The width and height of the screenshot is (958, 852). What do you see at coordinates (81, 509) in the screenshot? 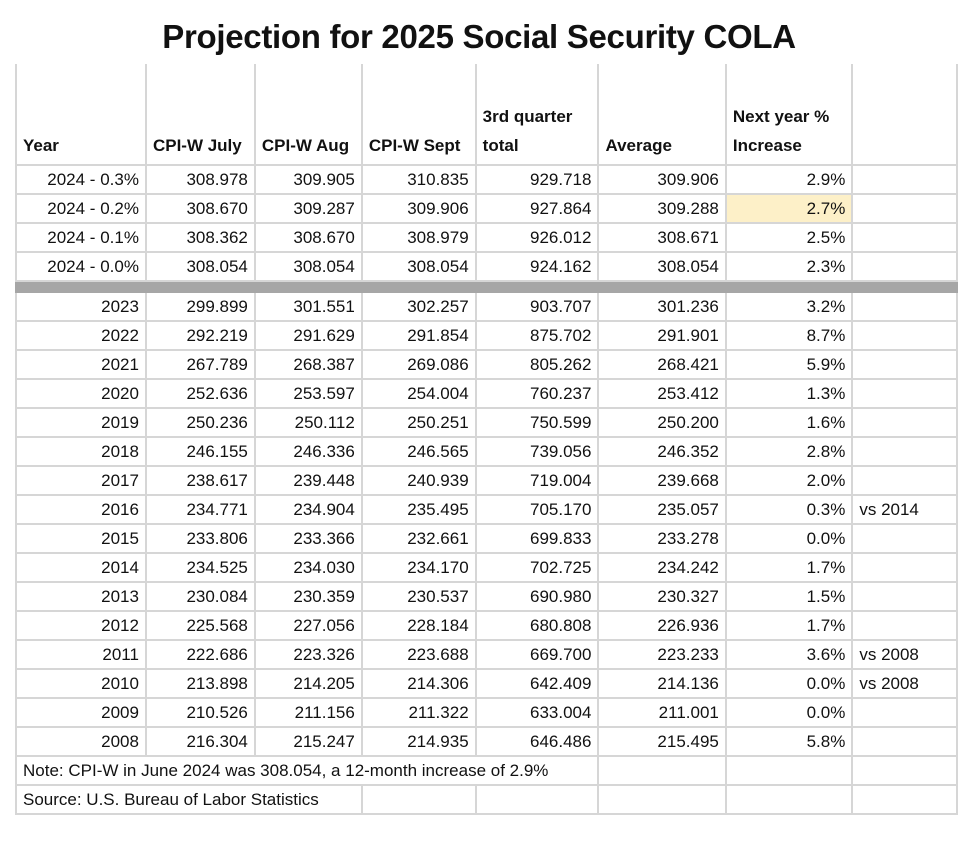
I see `cell-year: 2016` at bounding box center [81, 509].